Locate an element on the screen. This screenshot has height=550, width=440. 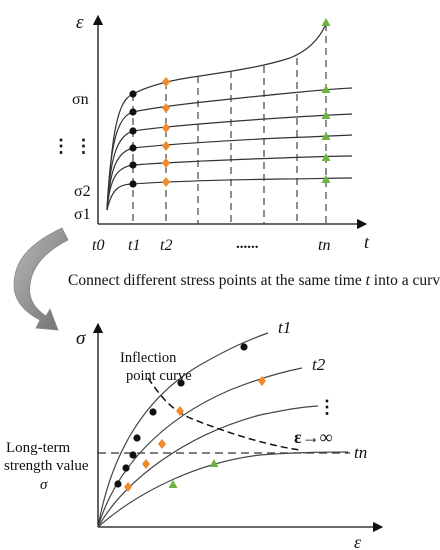
top-y-axis-label: ε is located at coordinates (80, 22).